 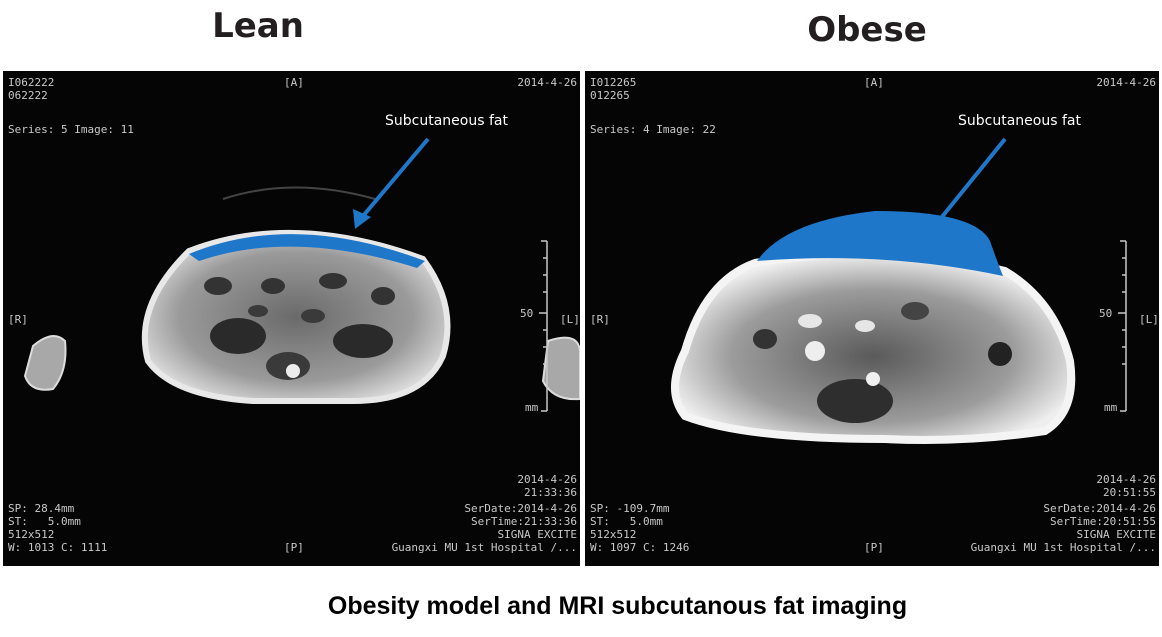 I want to click on obese-series: Series: 4 Image: 22, so click(x=653, y=129).